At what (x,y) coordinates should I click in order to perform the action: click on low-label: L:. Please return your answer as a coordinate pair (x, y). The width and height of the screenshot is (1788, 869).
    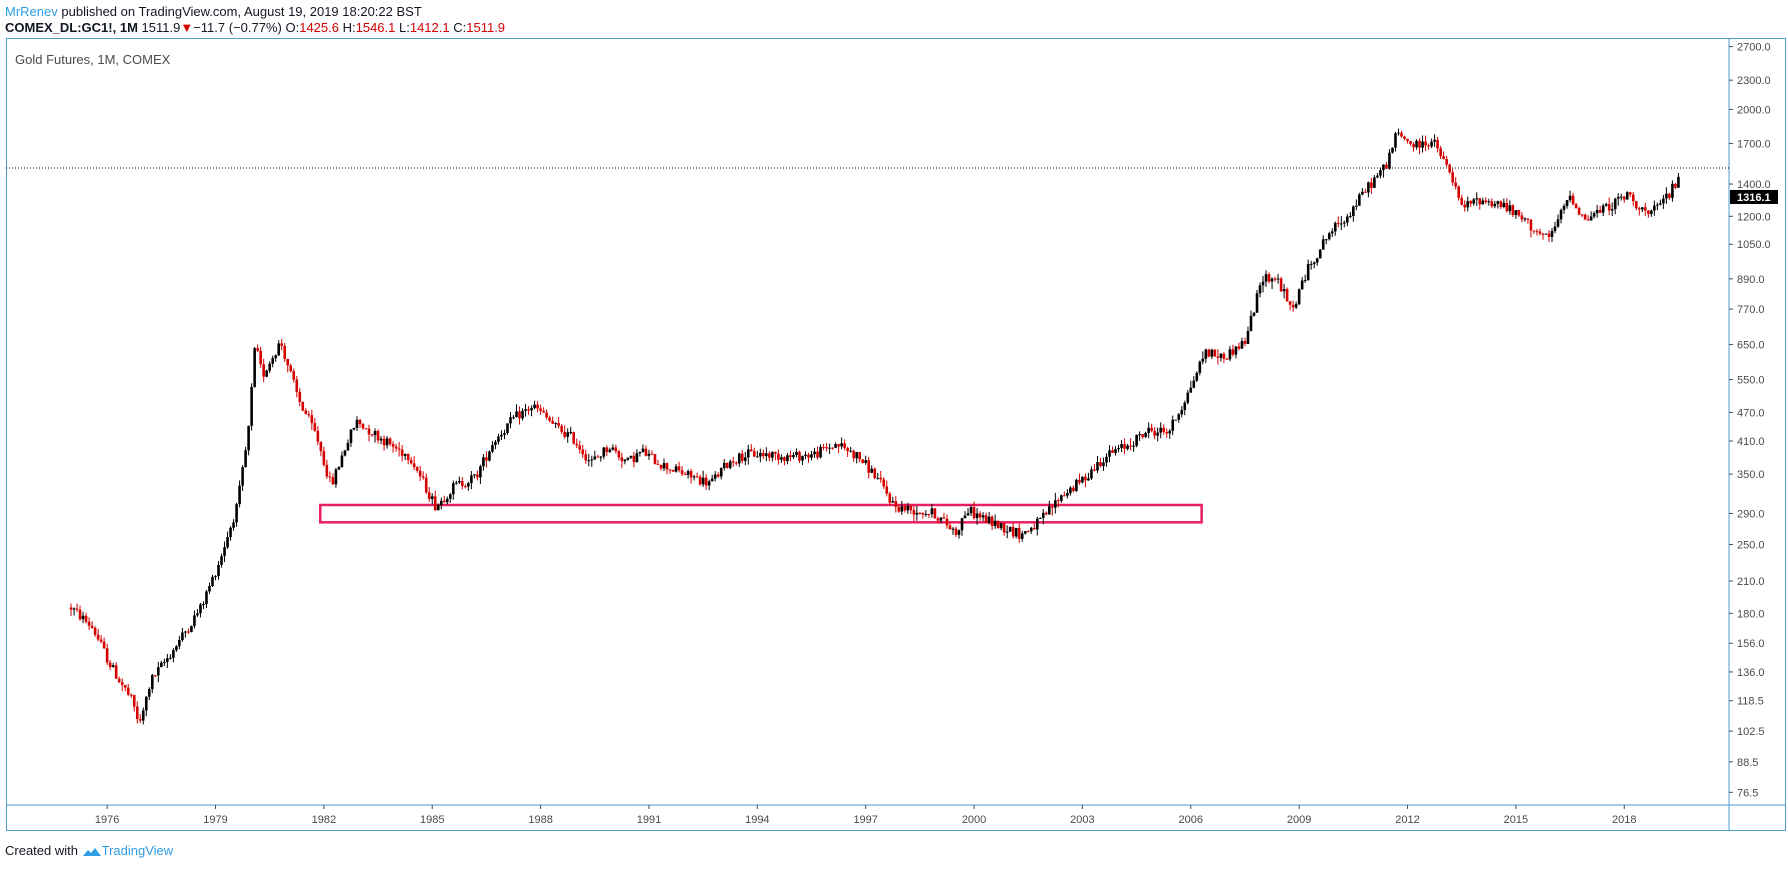
    Looking at the image, I should click on (404, 27).